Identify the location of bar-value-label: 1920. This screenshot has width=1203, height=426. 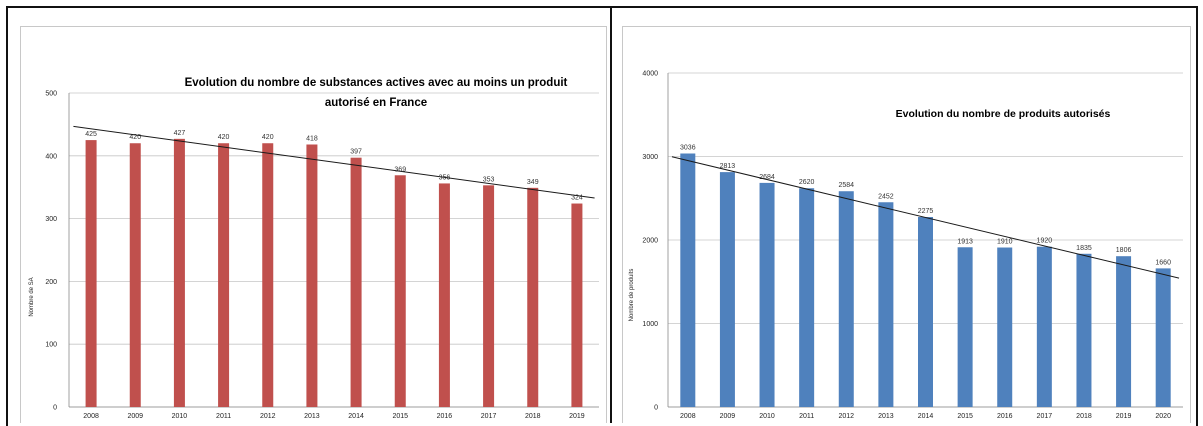
(1045, 241).